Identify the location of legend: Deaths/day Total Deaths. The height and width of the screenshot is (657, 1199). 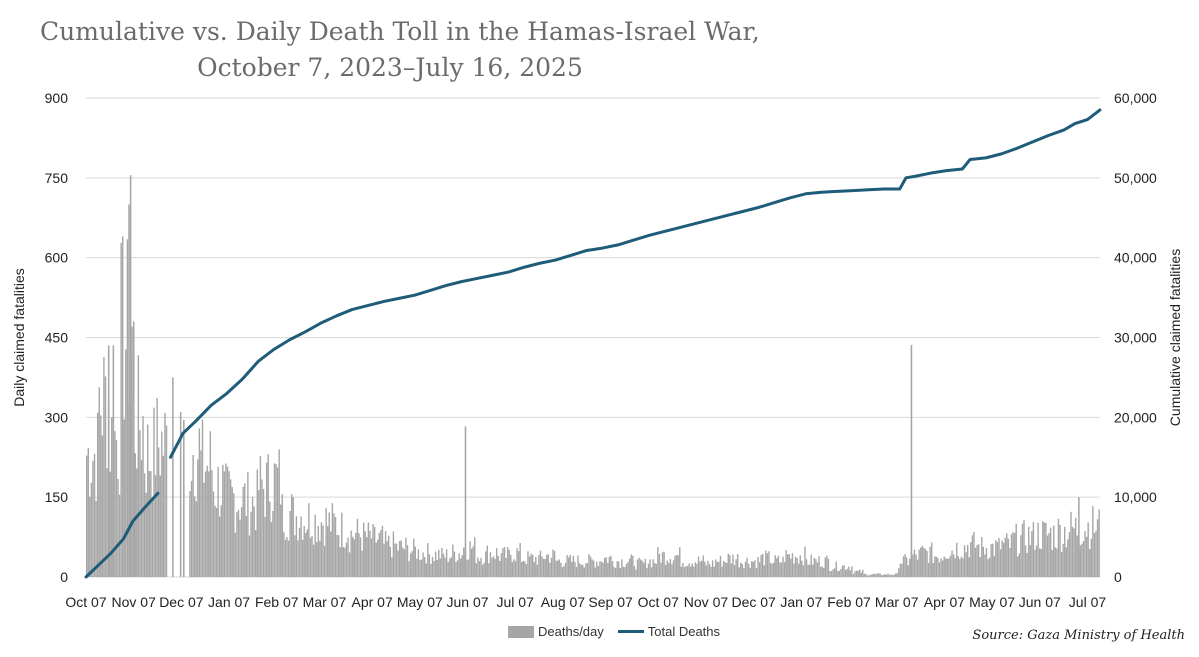
(614, 631).